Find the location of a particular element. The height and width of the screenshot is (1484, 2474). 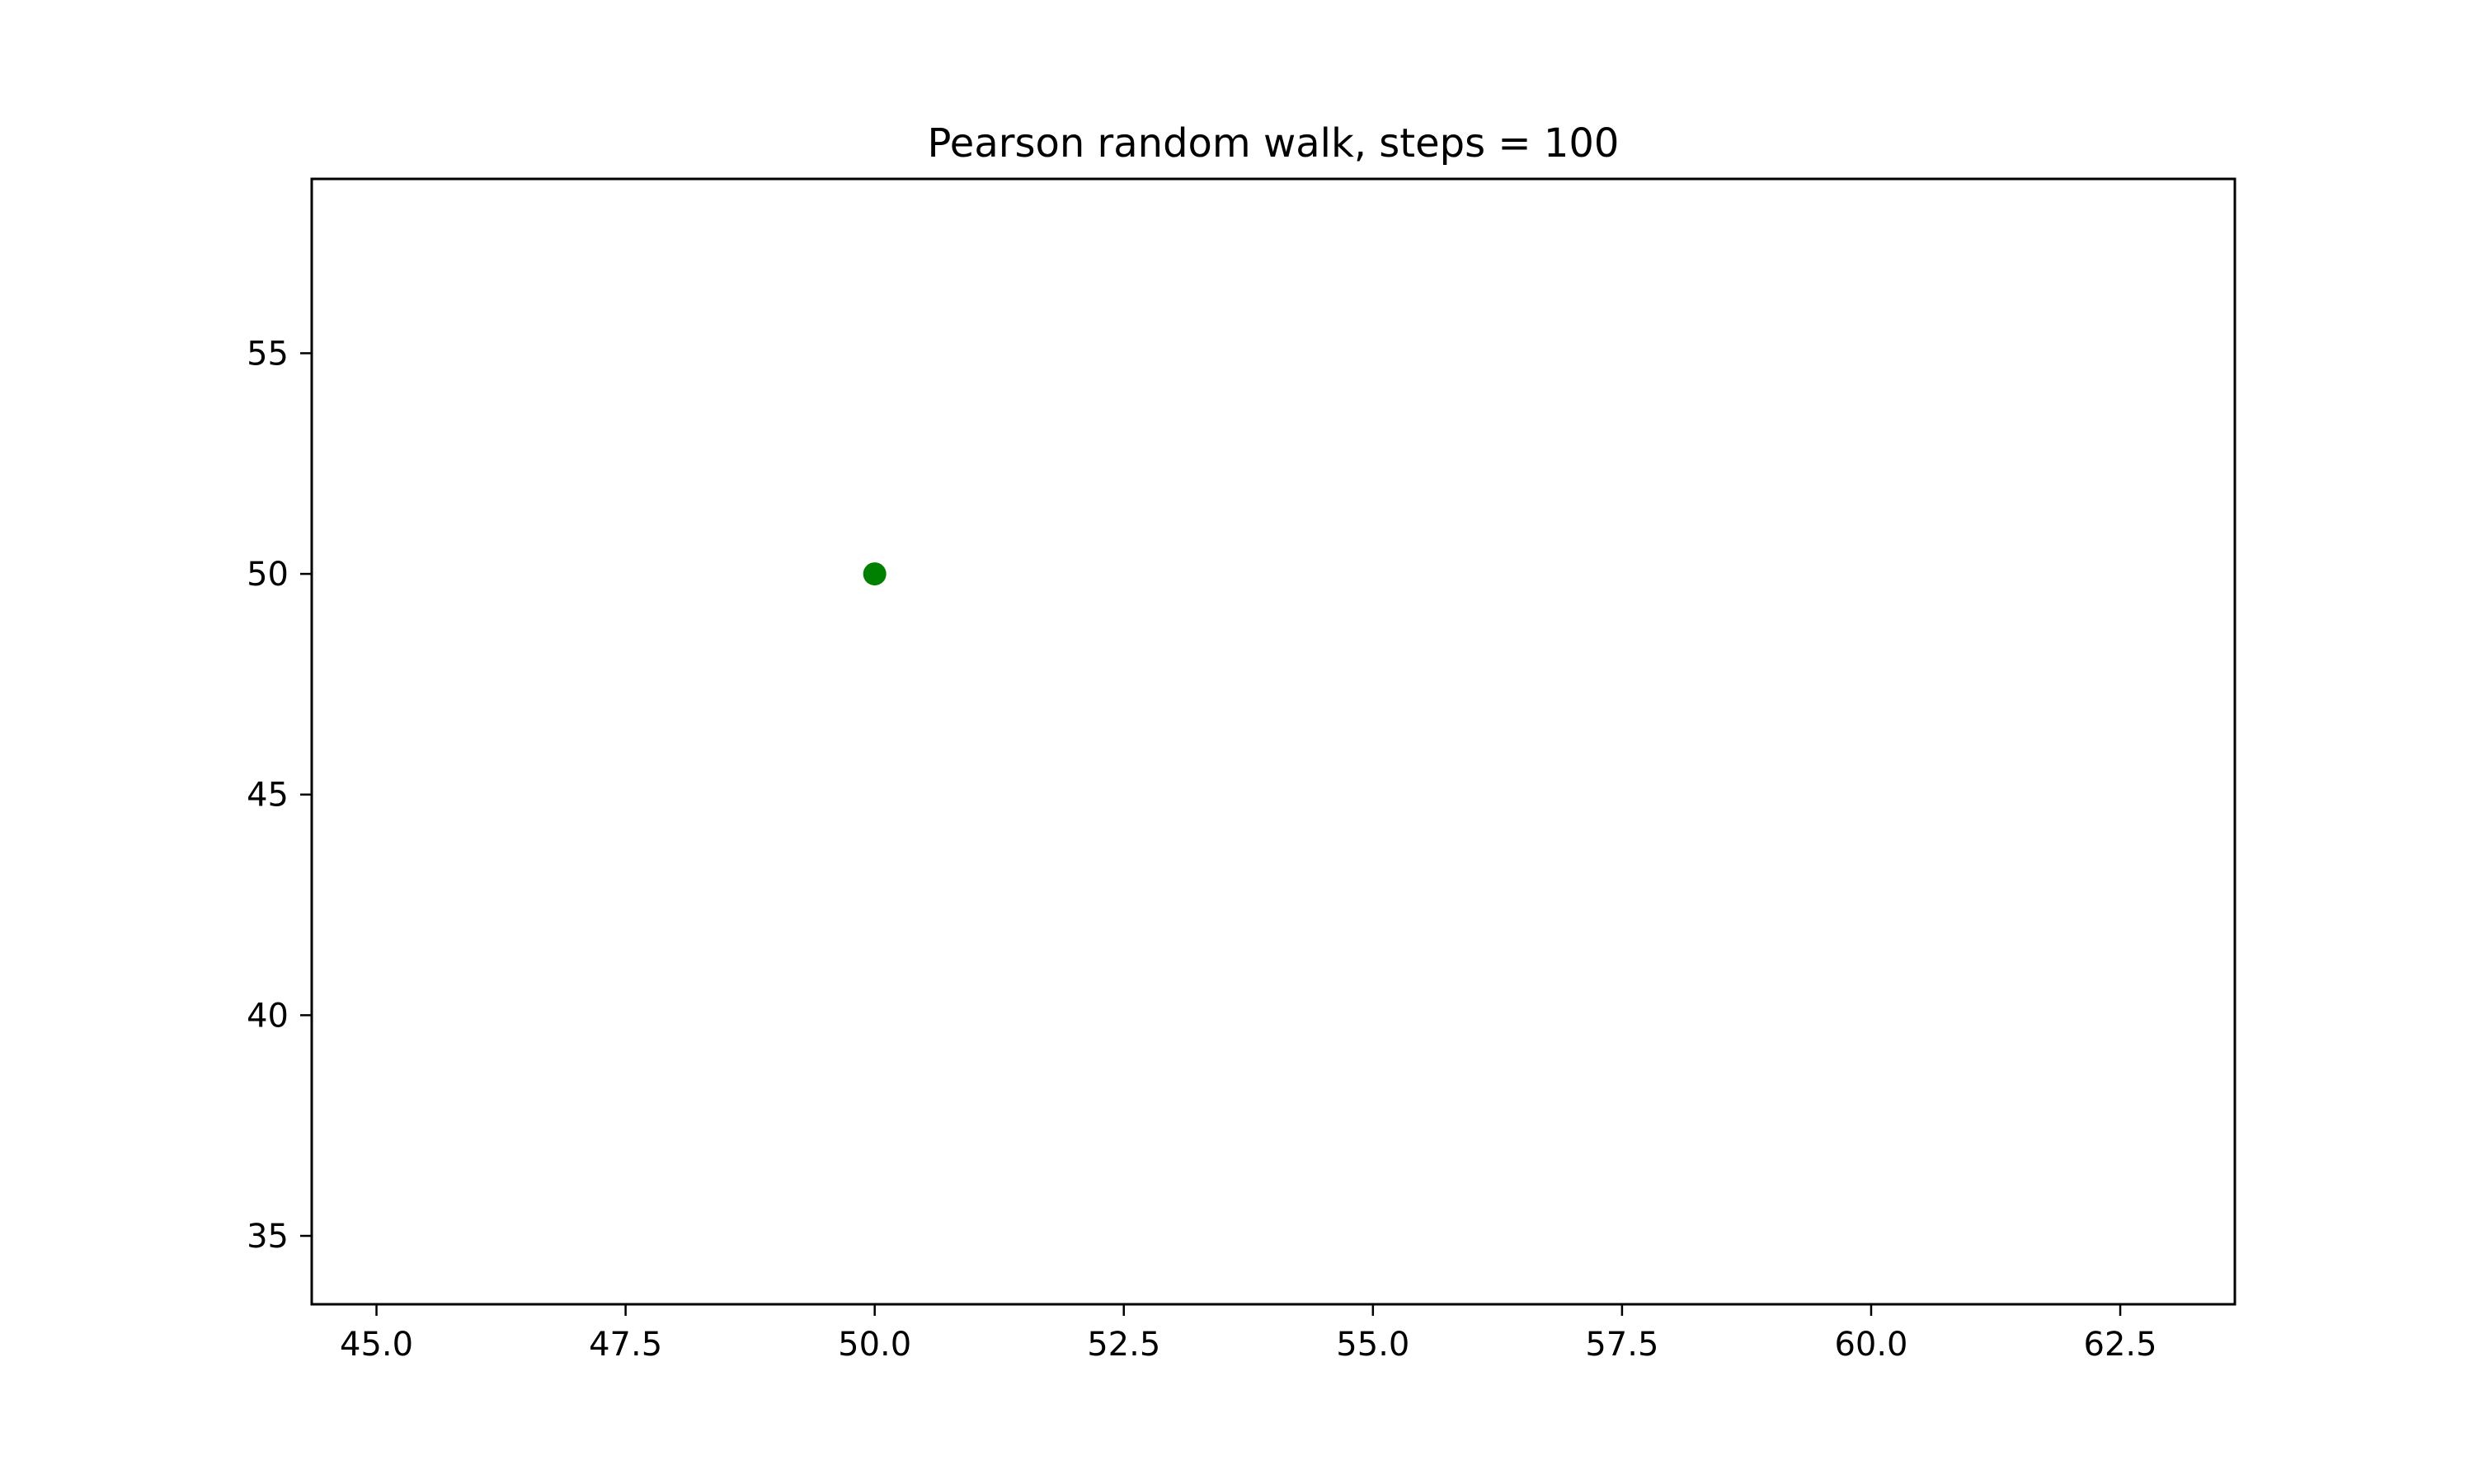

chart-title: Pearson random walk, steps = 100 is located at coordinates (1274, 143).